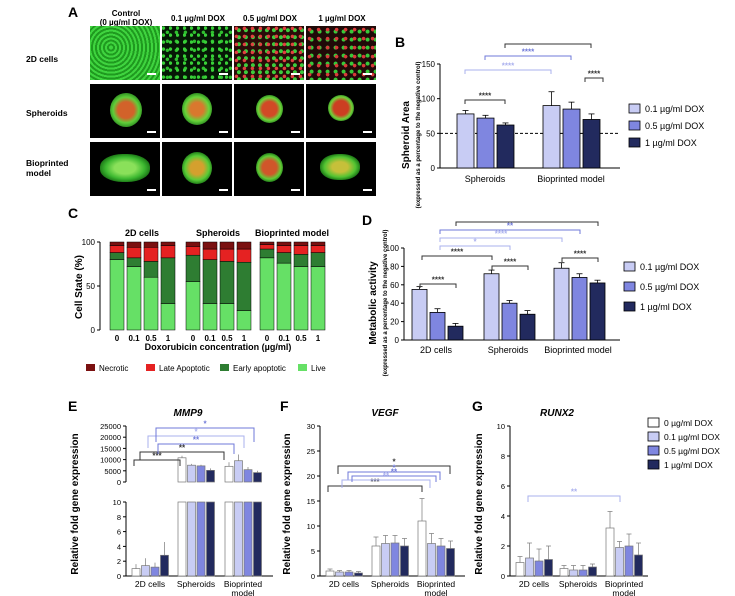 Image resolution: width=735 pixels, height=596 pixels. Describe the element at coordinates (503, 546) in the screenshot. I see `chart-g-y-tick-label: 2` at that location.